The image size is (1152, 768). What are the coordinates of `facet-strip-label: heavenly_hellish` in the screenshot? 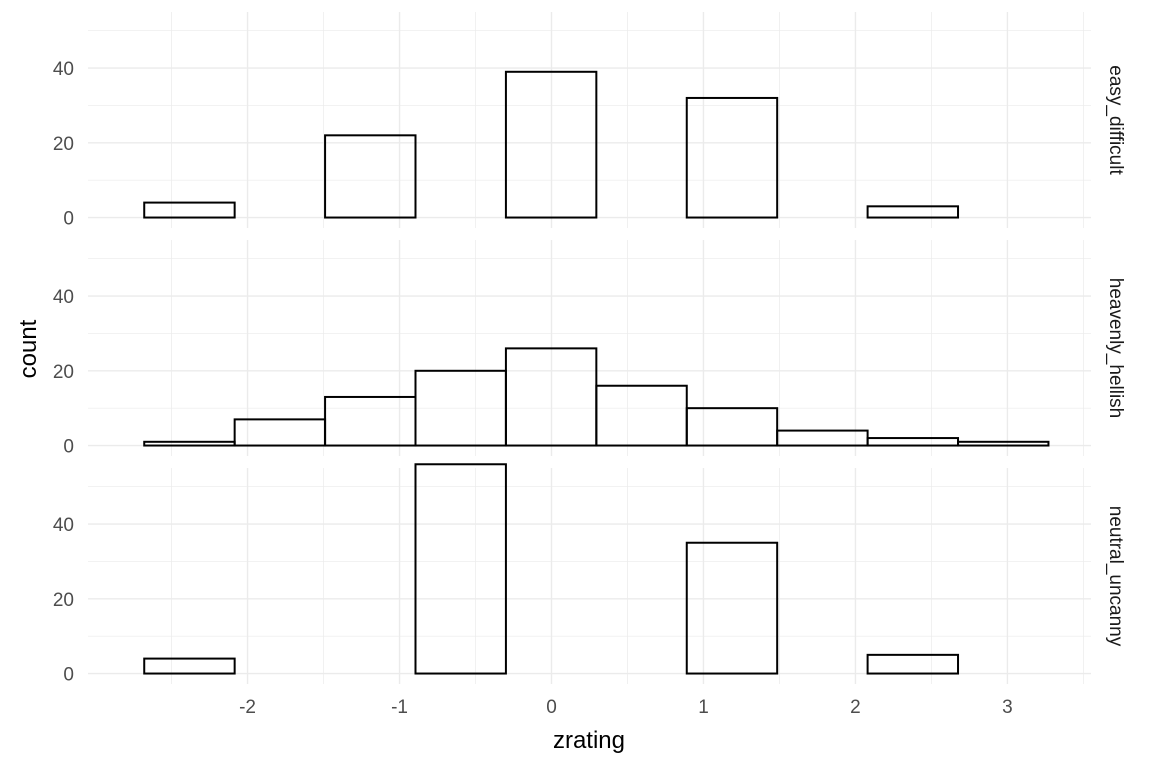 It's located at (1115, 348).